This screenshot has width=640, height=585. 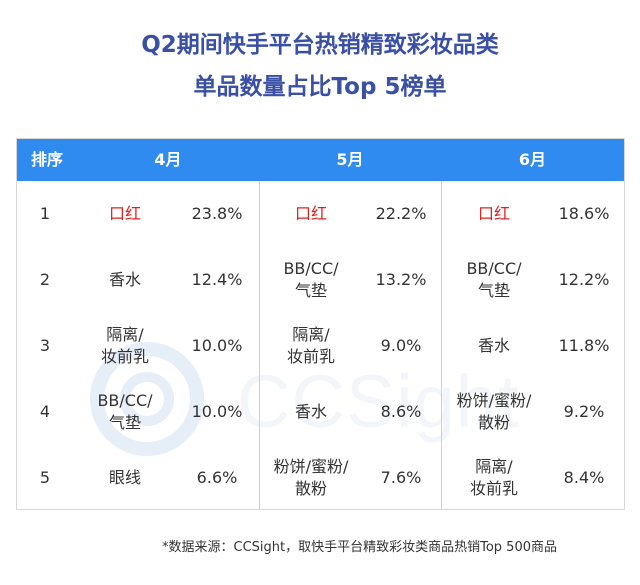 I want to click on rank-cell: 2, so click(x=45, y=279).